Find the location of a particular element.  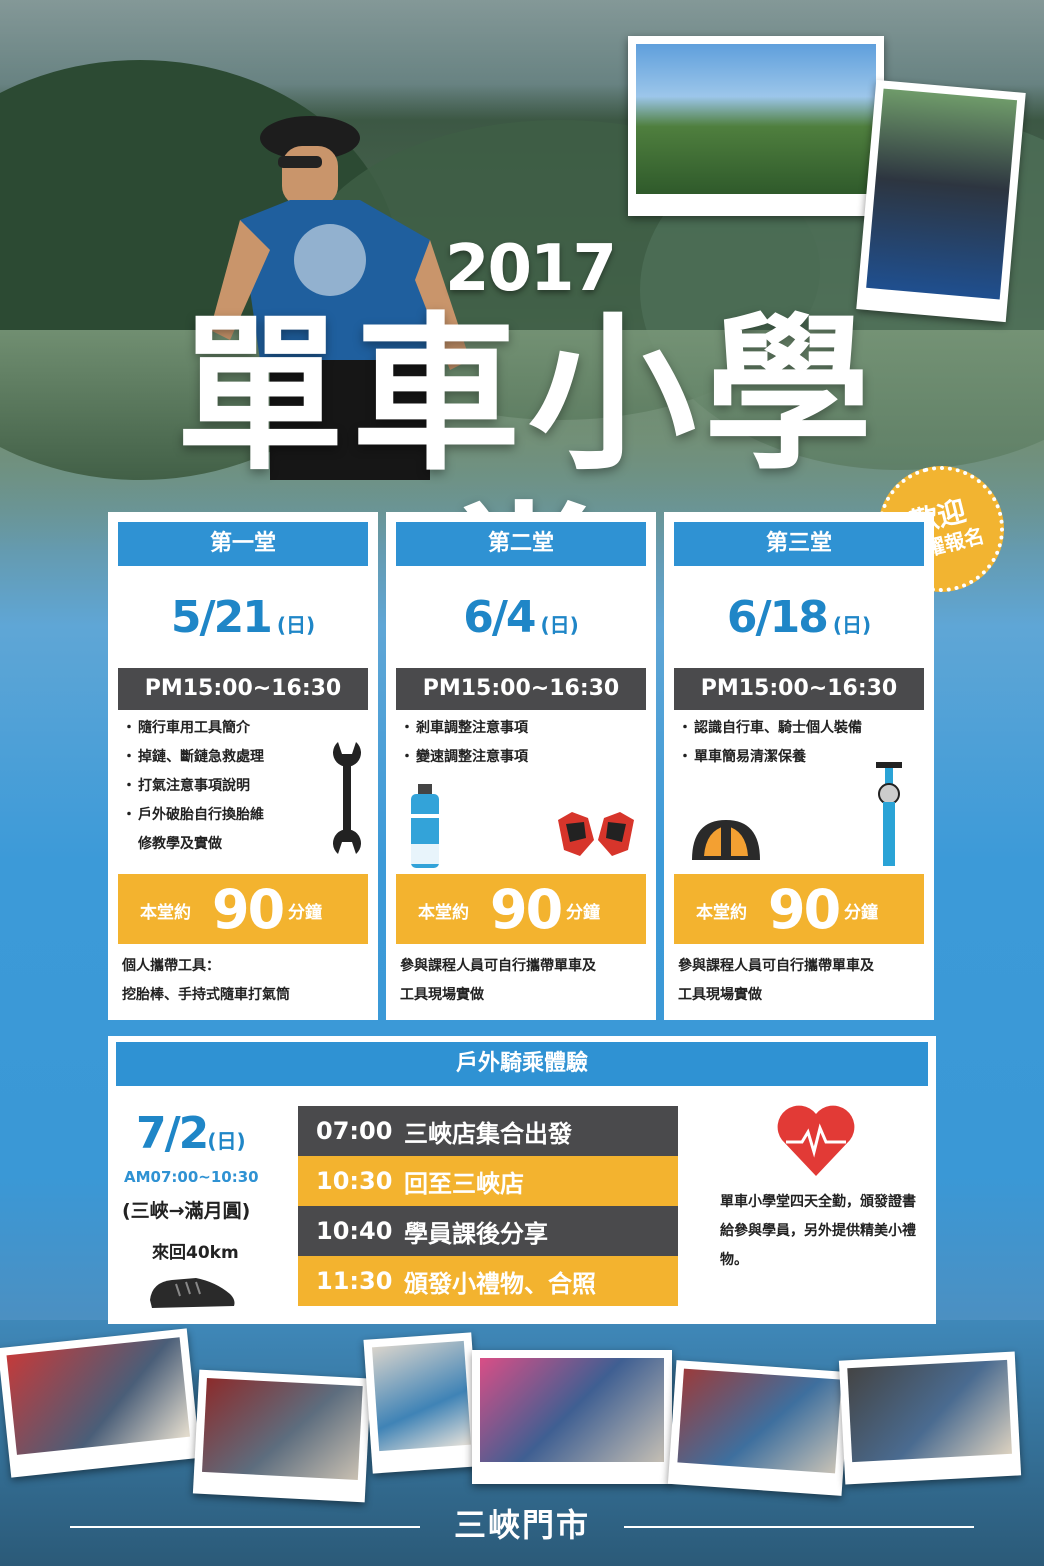

schedule-row: 07:00 三峽店集合出發 is located at coordinates (488, 1131).